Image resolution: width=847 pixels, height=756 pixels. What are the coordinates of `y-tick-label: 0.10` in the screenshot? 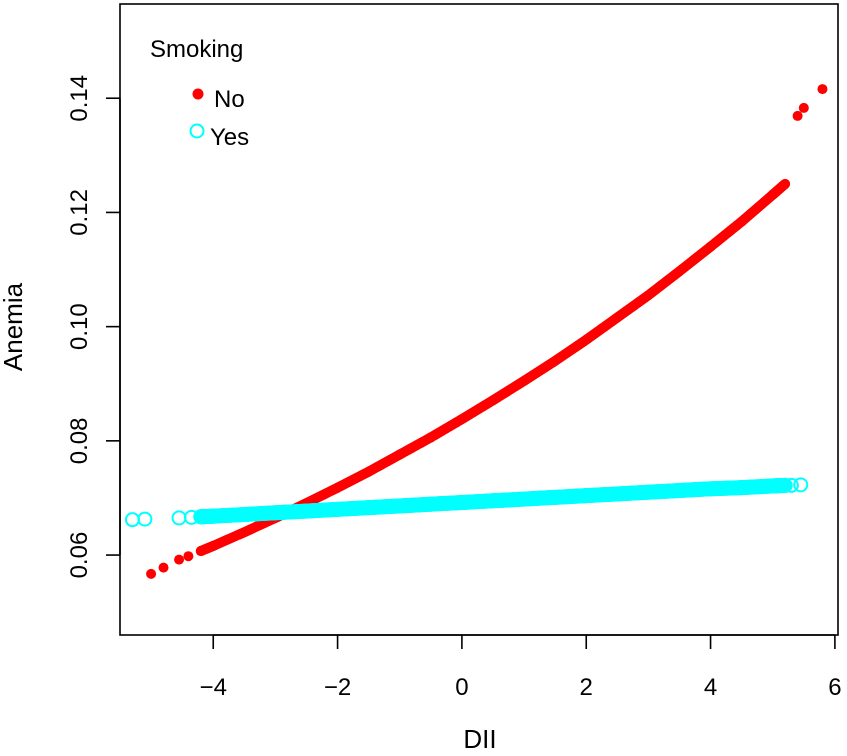 It's located at (79, 326).